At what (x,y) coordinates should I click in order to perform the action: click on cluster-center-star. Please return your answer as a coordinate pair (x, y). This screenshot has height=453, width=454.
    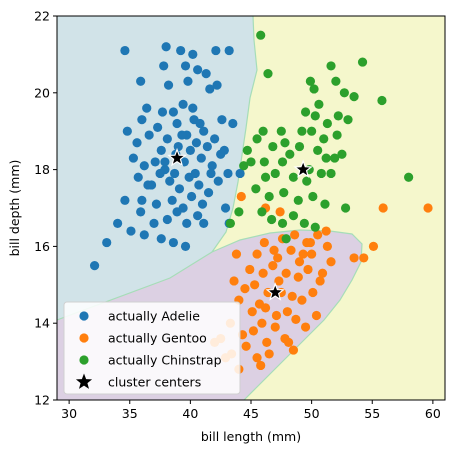
    Looking at the image, I should click on (177, 157).